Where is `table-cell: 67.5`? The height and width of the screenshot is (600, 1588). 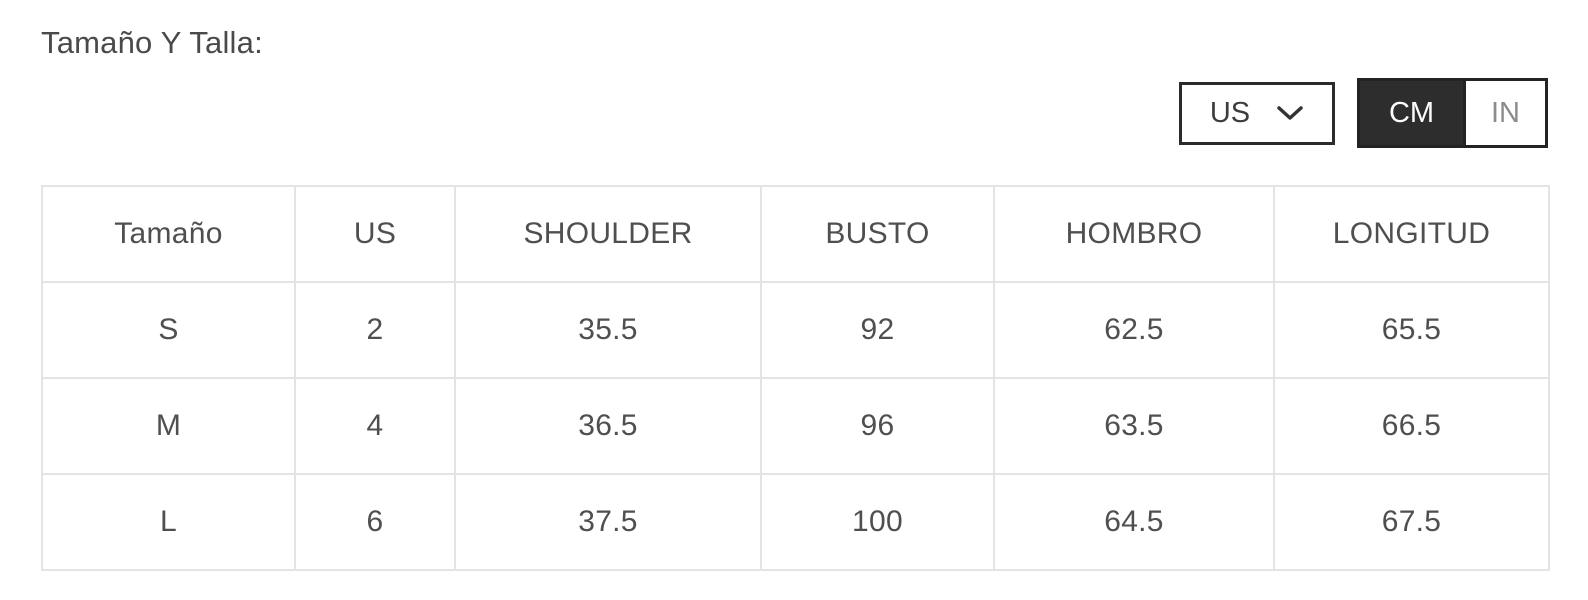 table-cell: 67.5 is located at coordinates (1411, 522).